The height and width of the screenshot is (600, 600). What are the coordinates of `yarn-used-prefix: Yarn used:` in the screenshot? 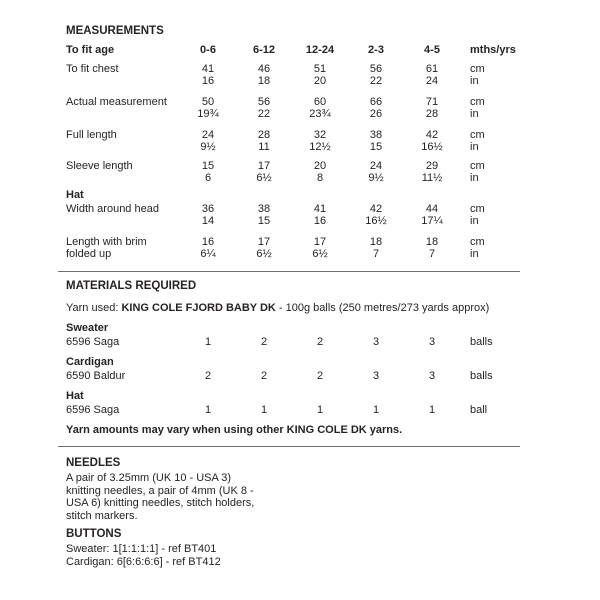 It's located at (94, 308).